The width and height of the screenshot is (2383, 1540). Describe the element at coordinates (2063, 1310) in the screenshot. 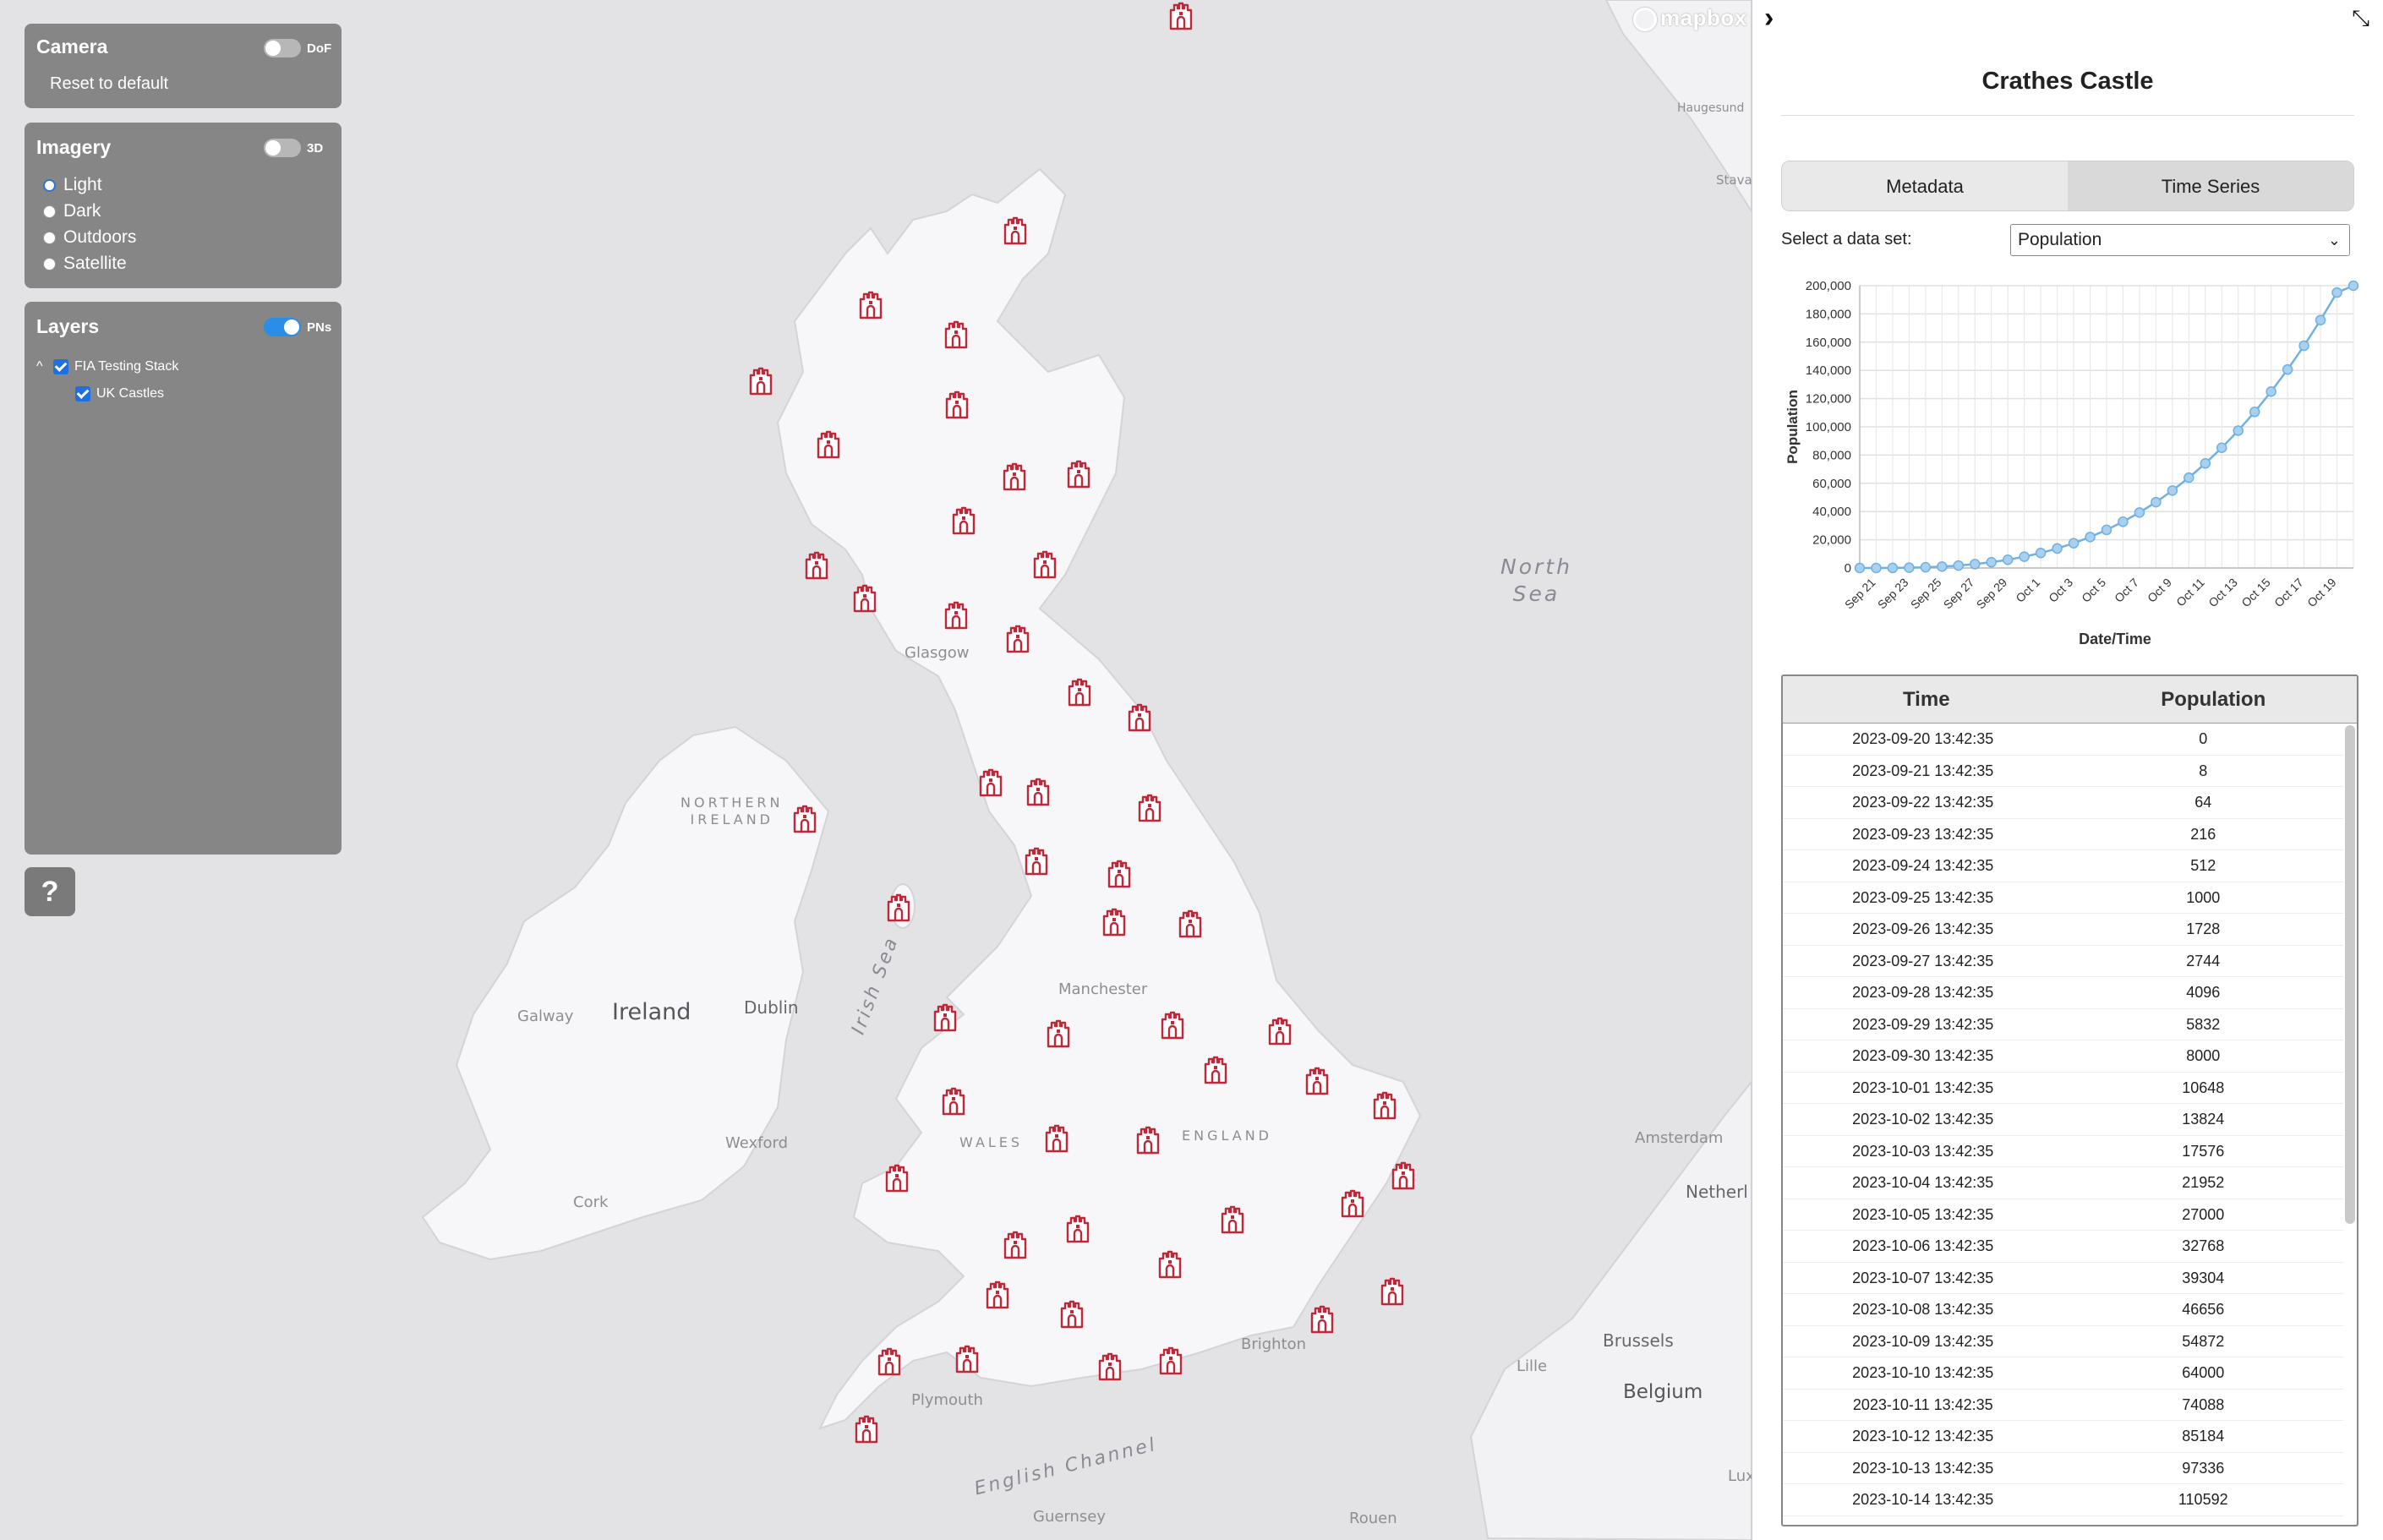

I see `table-row: 2023-10-08 13:42:35 46656` at that location.